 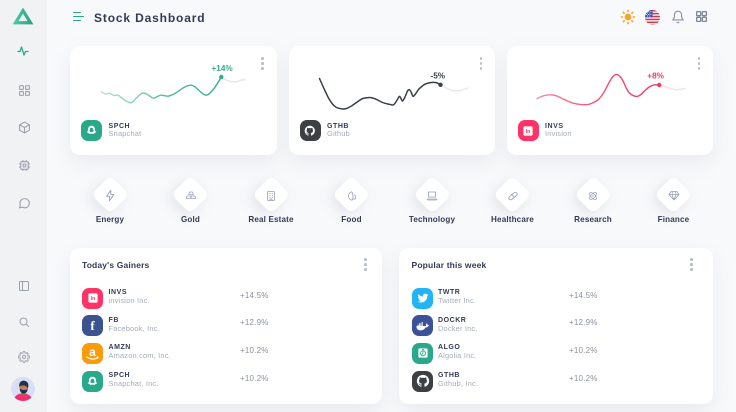 I want to click on svg-text: +8%, so click(x=655, y=76).